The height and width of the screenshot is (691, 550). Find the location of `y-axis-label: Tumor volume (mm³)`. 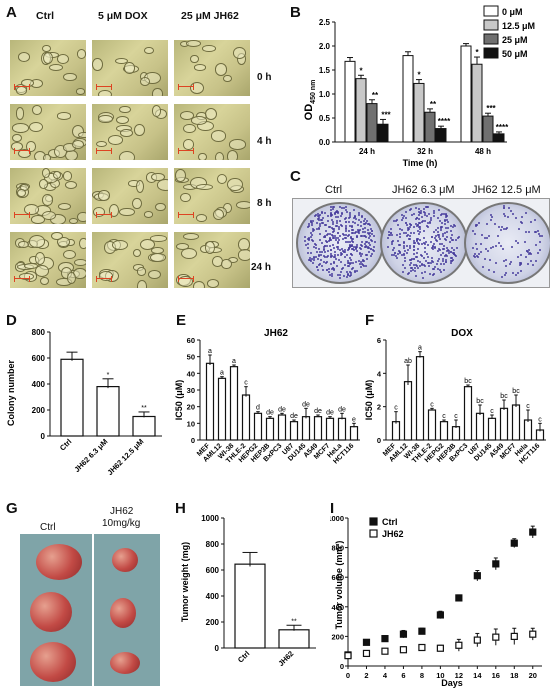

y-axis-label: Tumor volume (mm³) is located at coordinates (339, 585).